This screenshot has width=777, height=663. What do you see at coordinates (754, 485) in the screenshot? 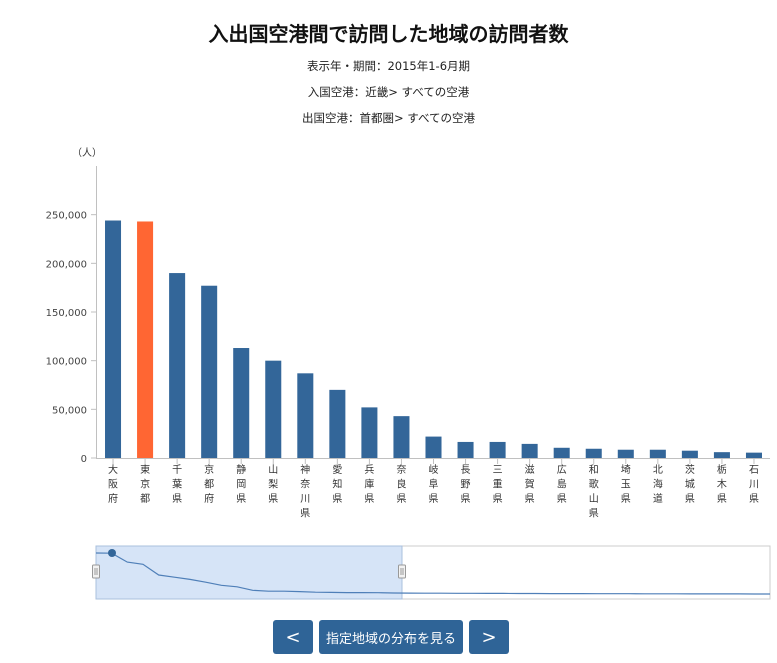
I see `x-tick-label: 石川県` at bounding box center [754, 485].